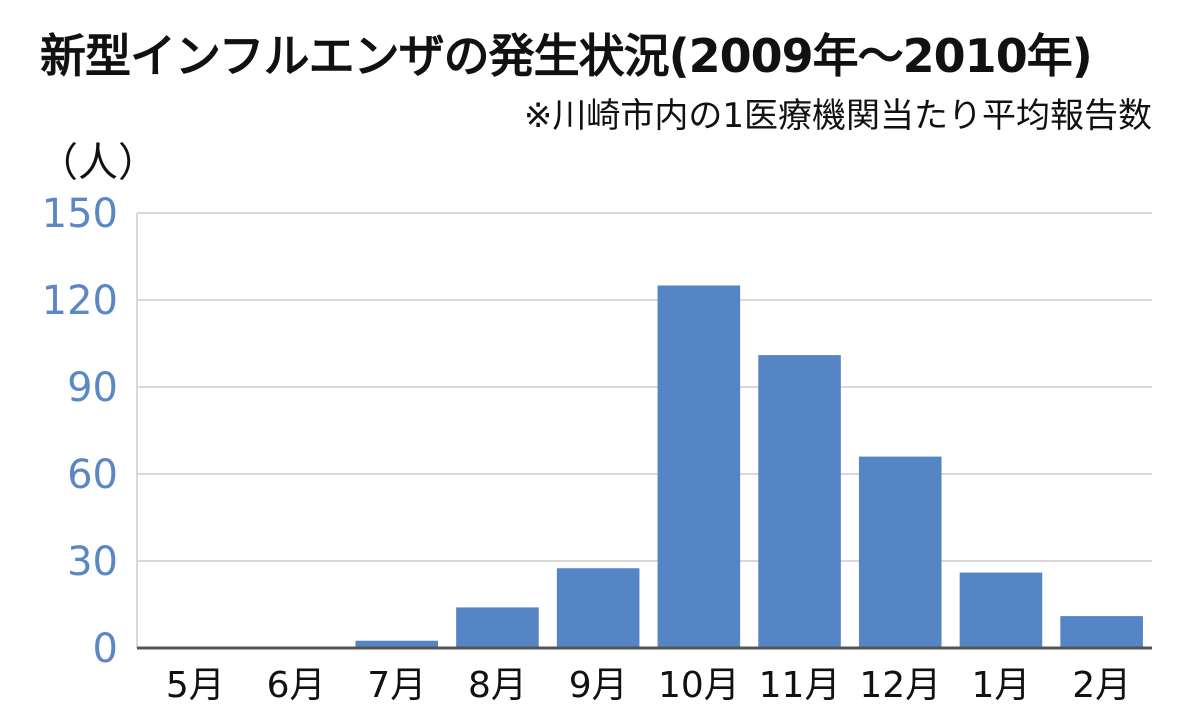 Image resolution: width=1200 pixels, height=713 pixels. I want to click on y-tick-labels: 0 30 60 90 120 150, so click(80, 431).